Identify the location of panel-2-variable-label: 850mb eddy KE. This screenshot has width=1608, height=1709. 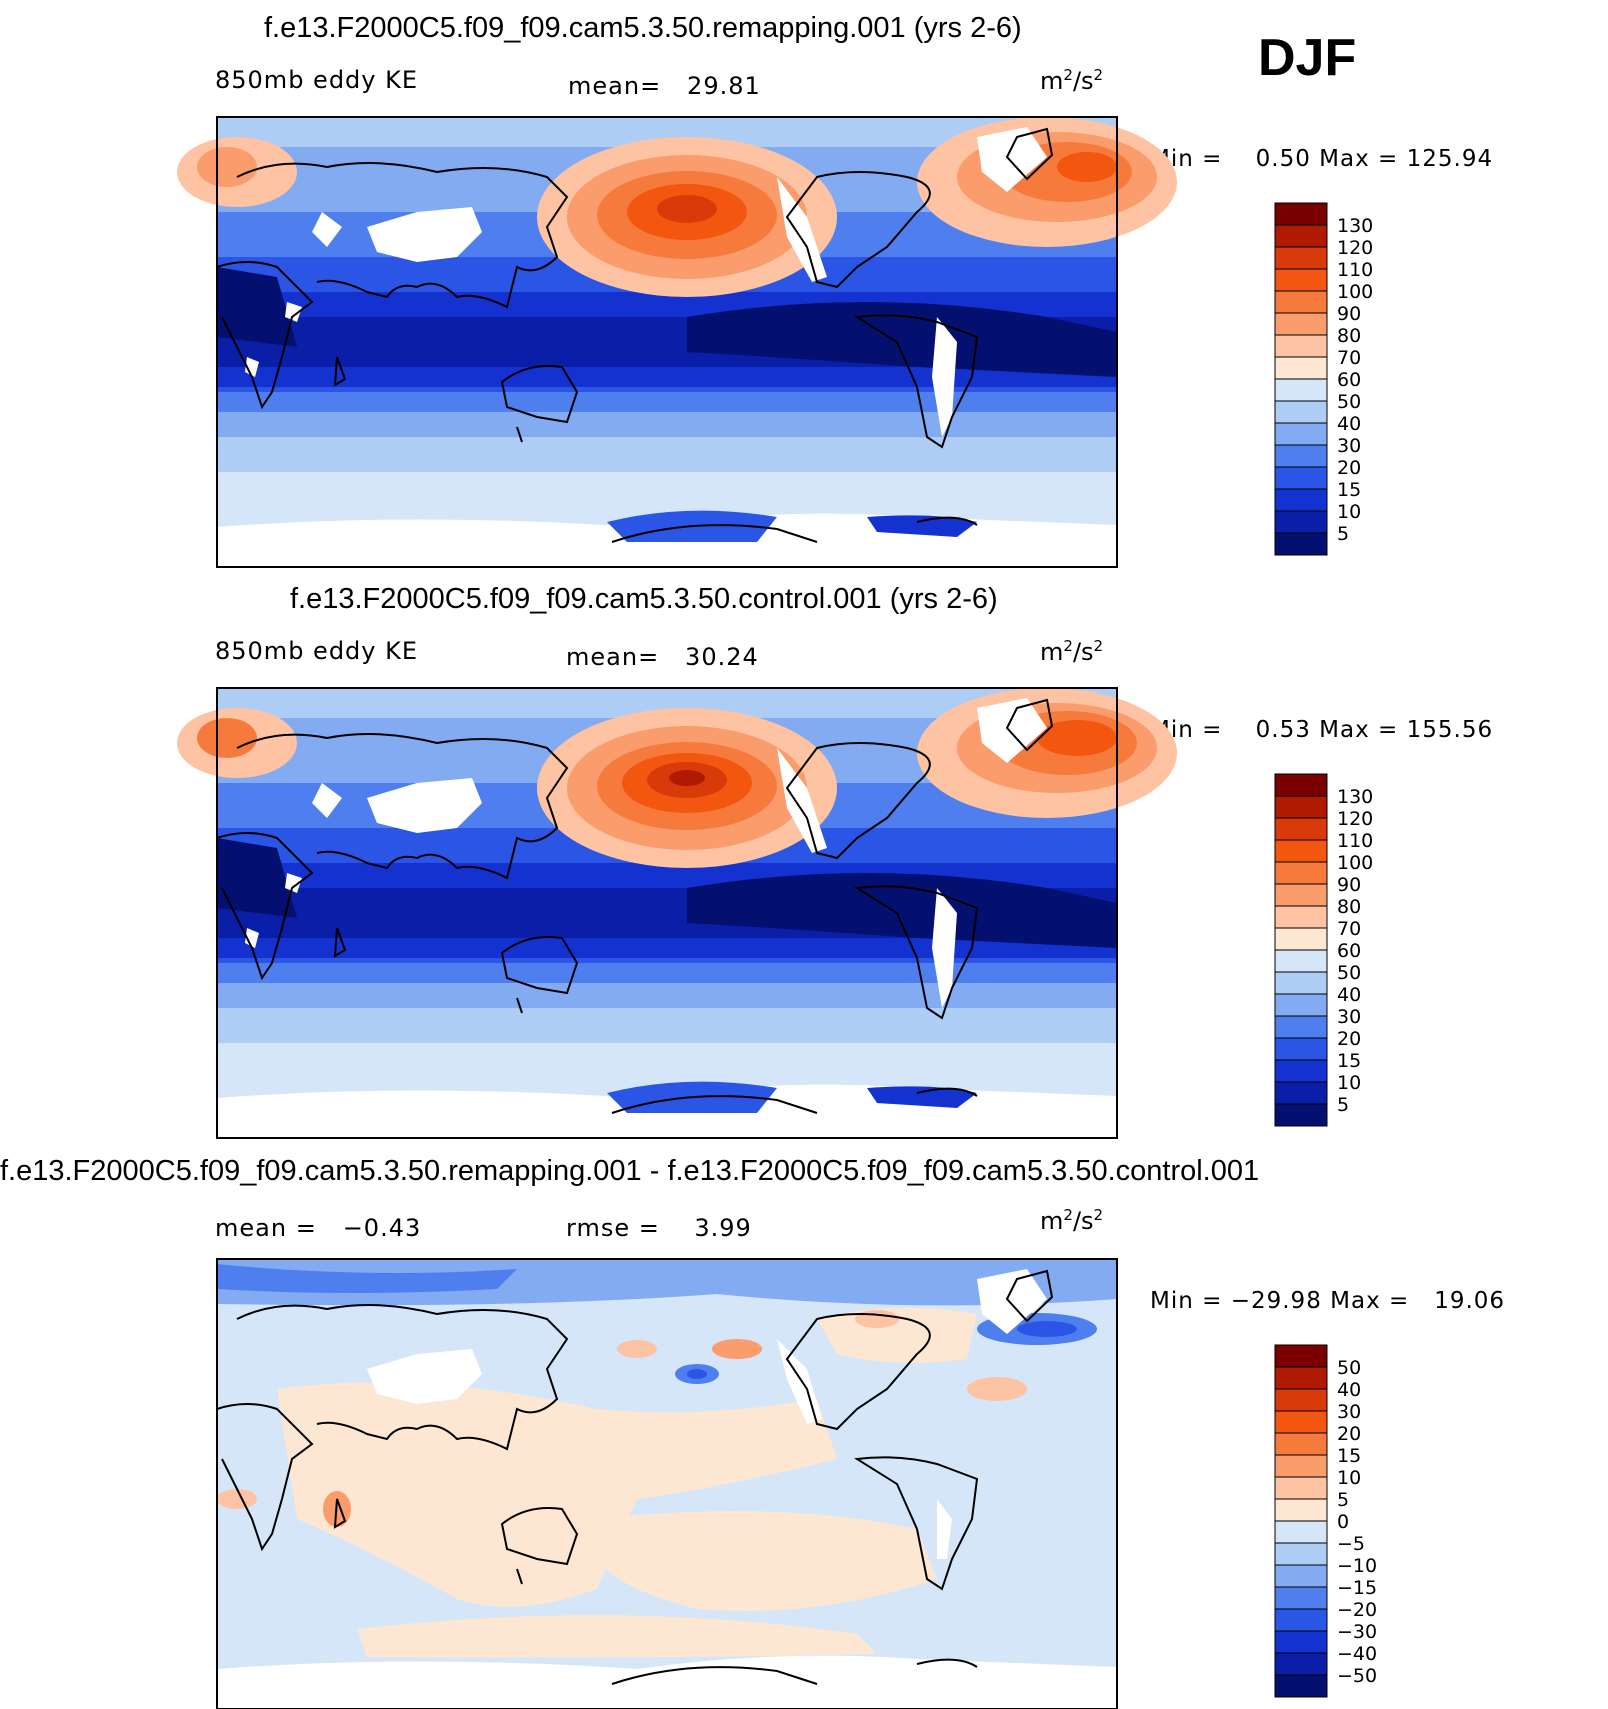
(317, 651).